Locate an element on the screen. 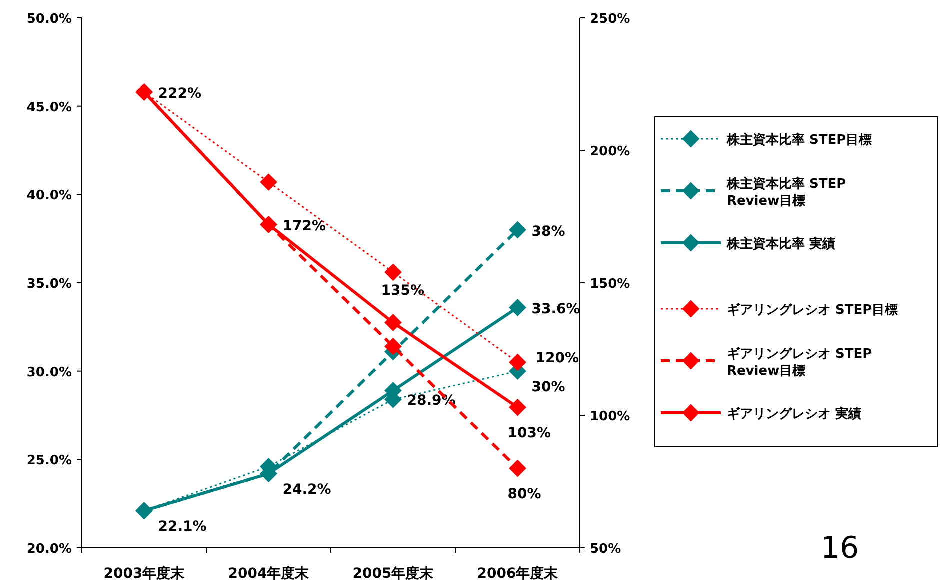 This screenshot has width=945, height=588. y-tick-label: 35.0% is located at coordinates (49, 284).